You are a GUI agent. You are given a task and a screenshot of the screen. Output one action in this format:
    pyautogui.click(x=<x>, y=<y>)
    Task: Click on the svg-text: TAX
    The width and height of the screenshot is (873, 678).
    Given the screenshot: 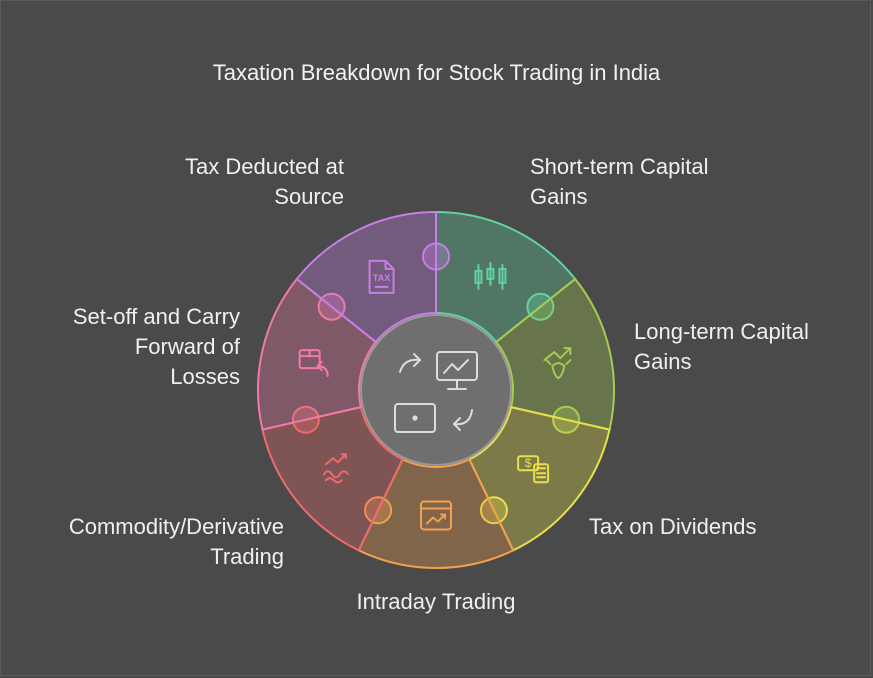 What is the action you would take?
    pyautogui.click(x=381, y=278)
    